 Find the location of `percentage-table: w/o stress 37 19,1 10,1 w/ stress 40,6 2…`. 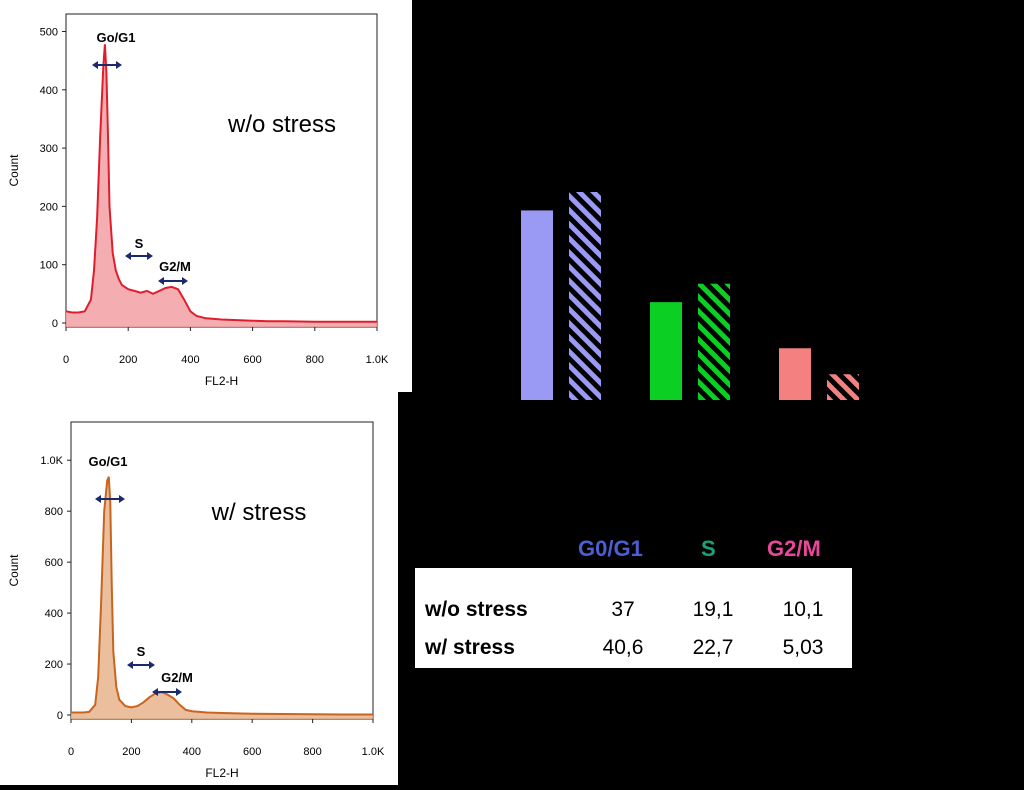

percentage-table: w/o stress 37 19,1 10,1 w/ stress 40,6 2… is located at coordinates (633, 618).